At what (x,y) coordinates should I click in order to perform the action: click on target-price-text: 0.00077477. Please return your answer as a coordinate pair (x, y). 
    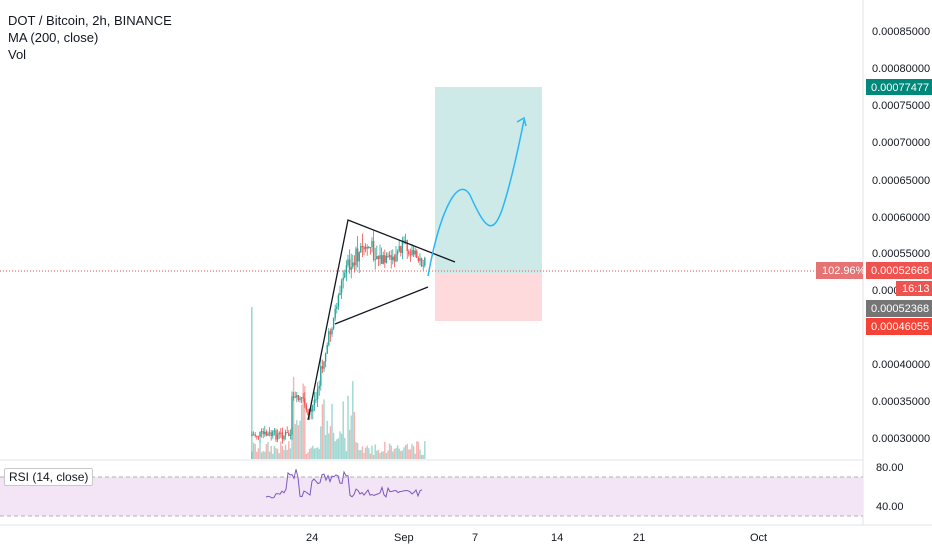
    Looking at the image, I should click on (900, 88).